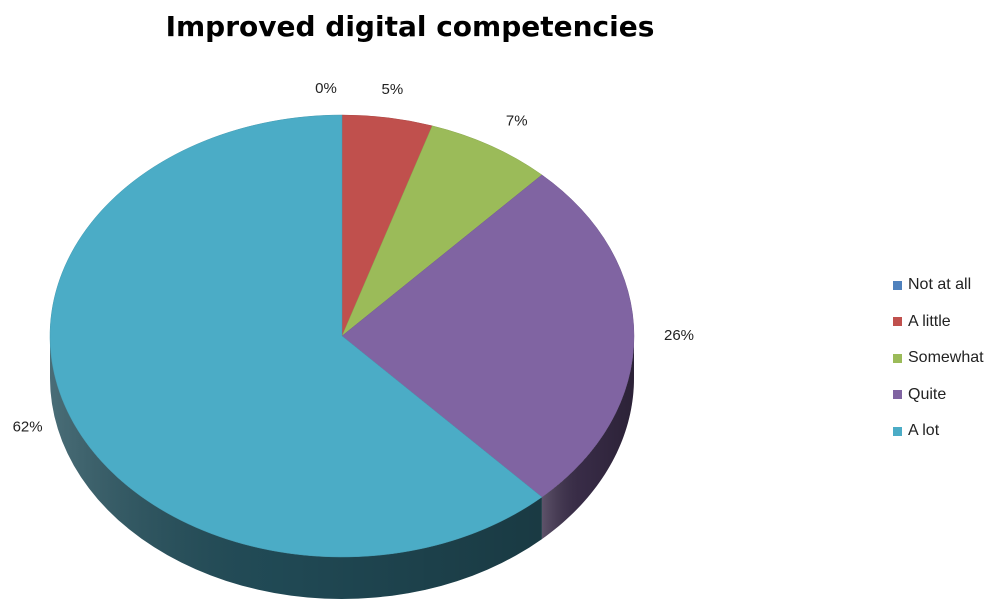 The width and height of the screenshot is (1002, 608). What do you see at coordinates (326, 88) in the screenshot?
I see `data-label-not-at-all: 0%` at bounding box center [326, 88].